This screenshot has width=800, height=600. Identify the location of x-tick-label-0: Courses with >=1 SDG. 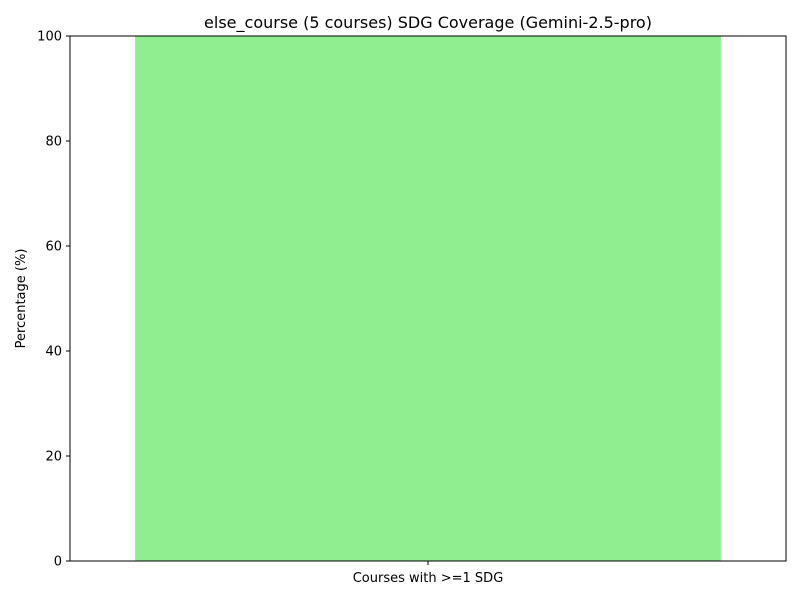
(428, 578).